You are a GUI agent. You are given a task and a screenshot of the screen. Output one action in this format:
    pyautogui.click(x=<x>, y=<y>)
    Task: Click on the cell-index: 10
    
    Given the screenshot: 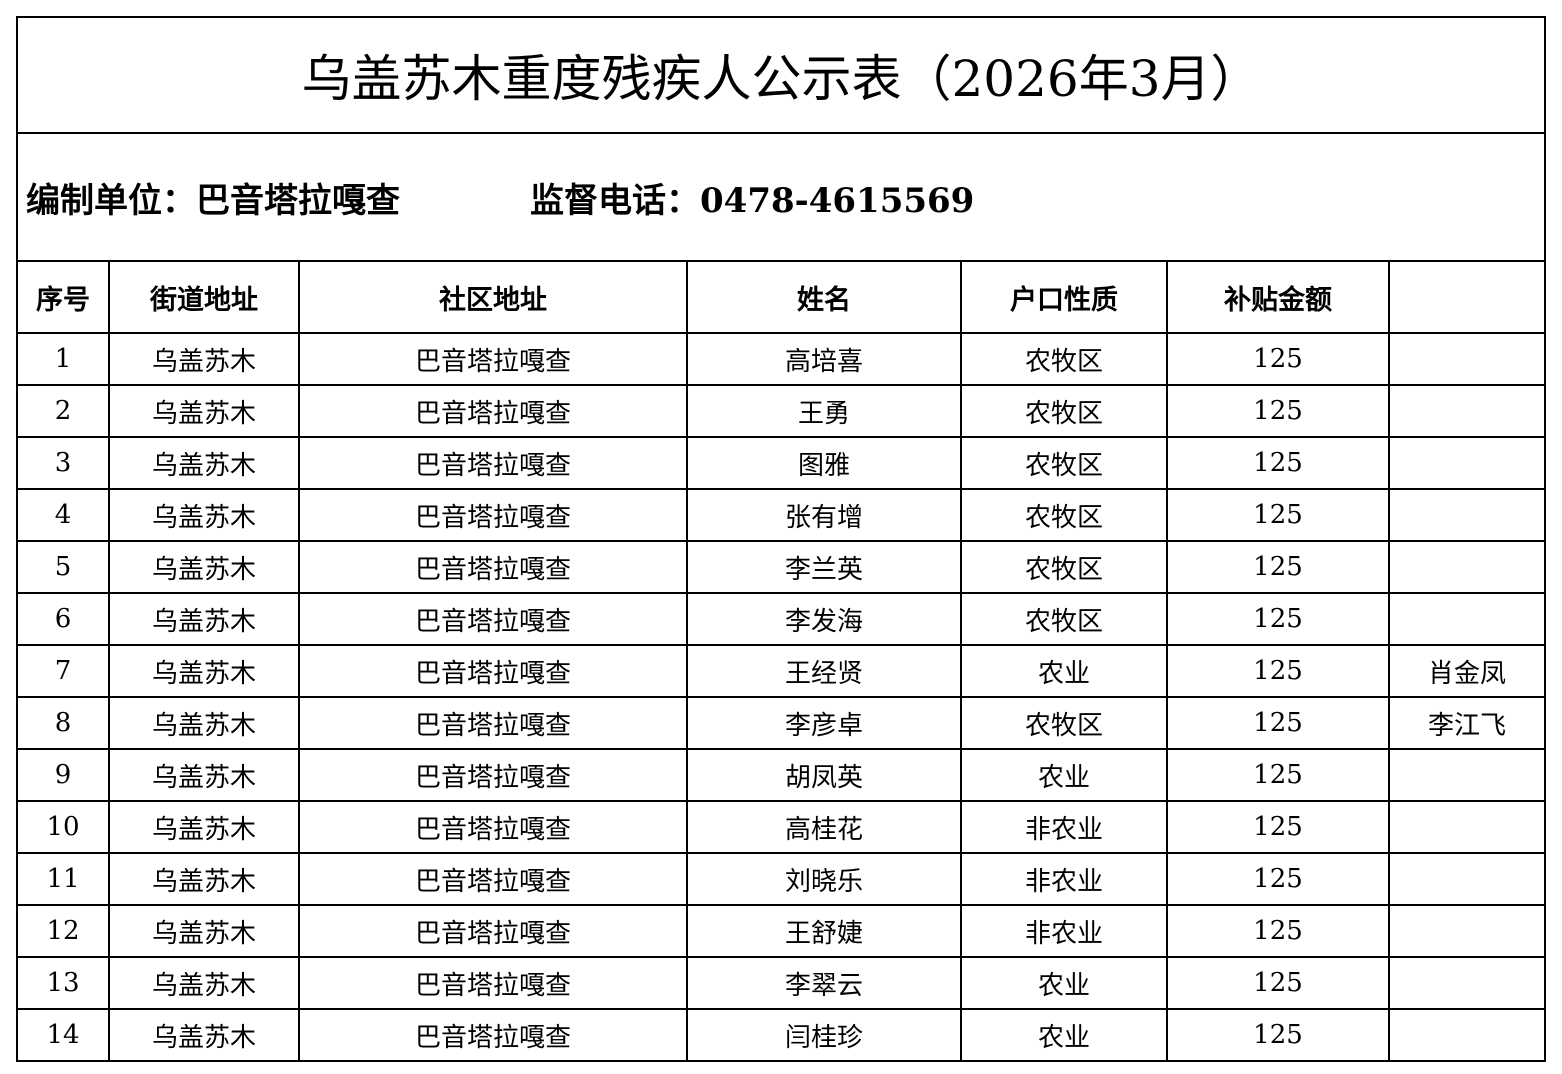 What is the action you would take?
    pyautogui.click(x=64, y=827)
    